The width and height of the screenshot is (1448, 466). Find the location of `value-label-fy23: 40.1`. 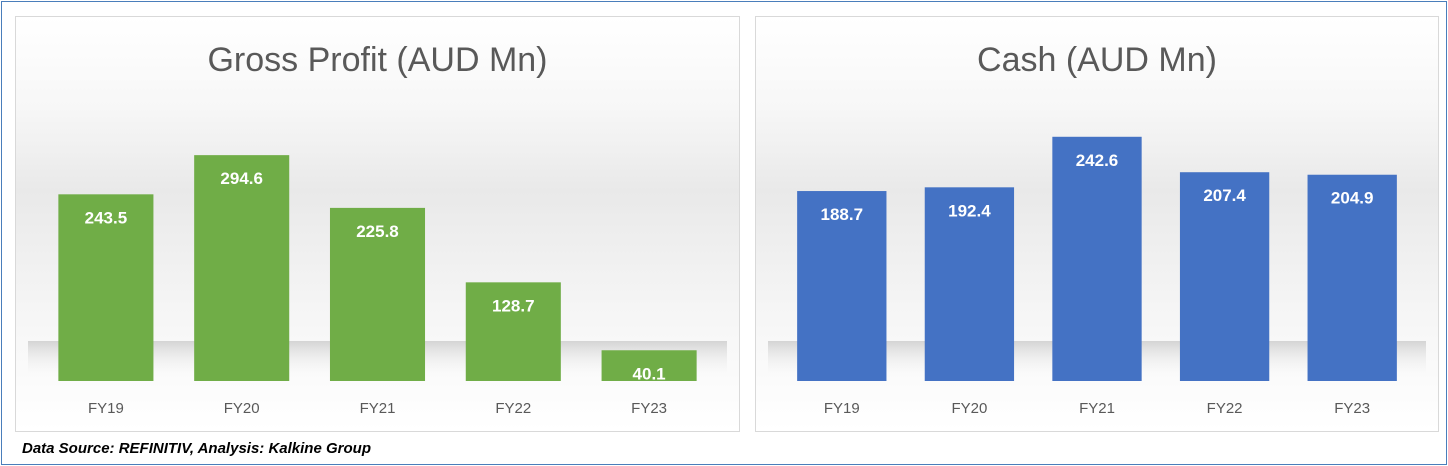

value-label-fy23: 40.1 is located at coordinates (649, 373).